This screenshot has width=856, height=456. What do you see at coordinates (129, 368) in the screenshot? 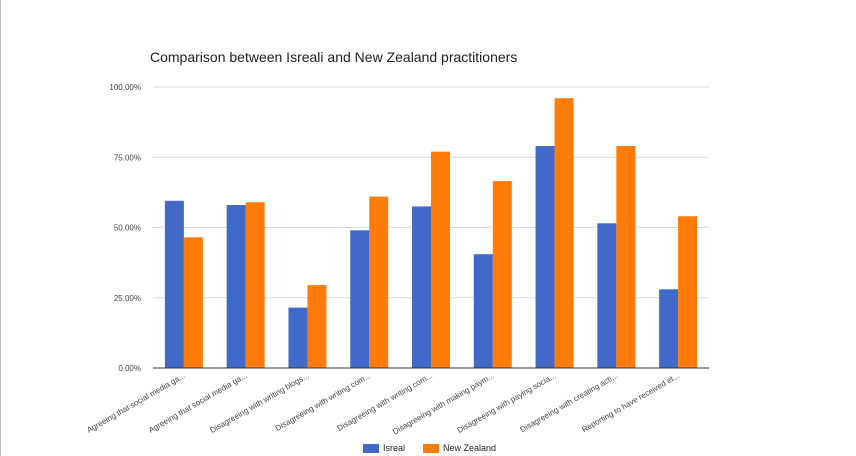
I see `y-tick-label: 0.00%` at bounding box center [129, 368].